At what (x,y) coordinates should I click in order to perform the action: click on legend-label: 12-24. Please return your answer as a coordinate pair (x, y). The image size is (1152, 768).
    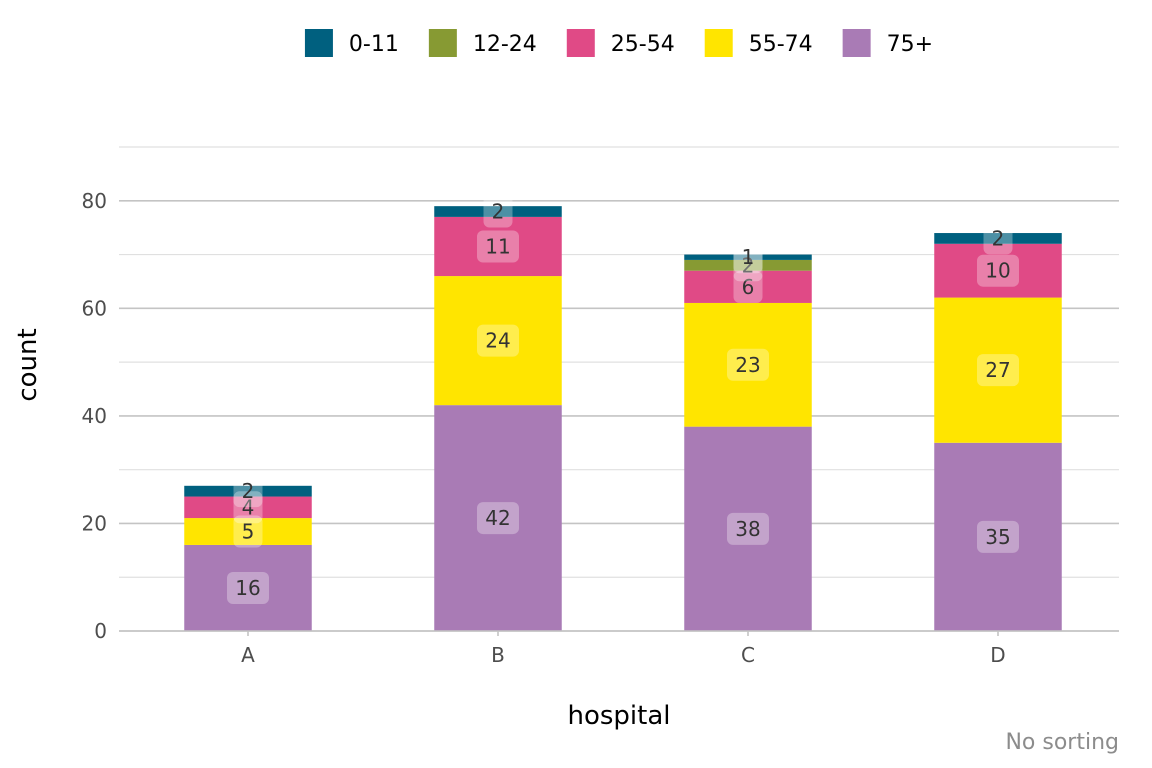
    Looking at the image, I should click on (505, 44).